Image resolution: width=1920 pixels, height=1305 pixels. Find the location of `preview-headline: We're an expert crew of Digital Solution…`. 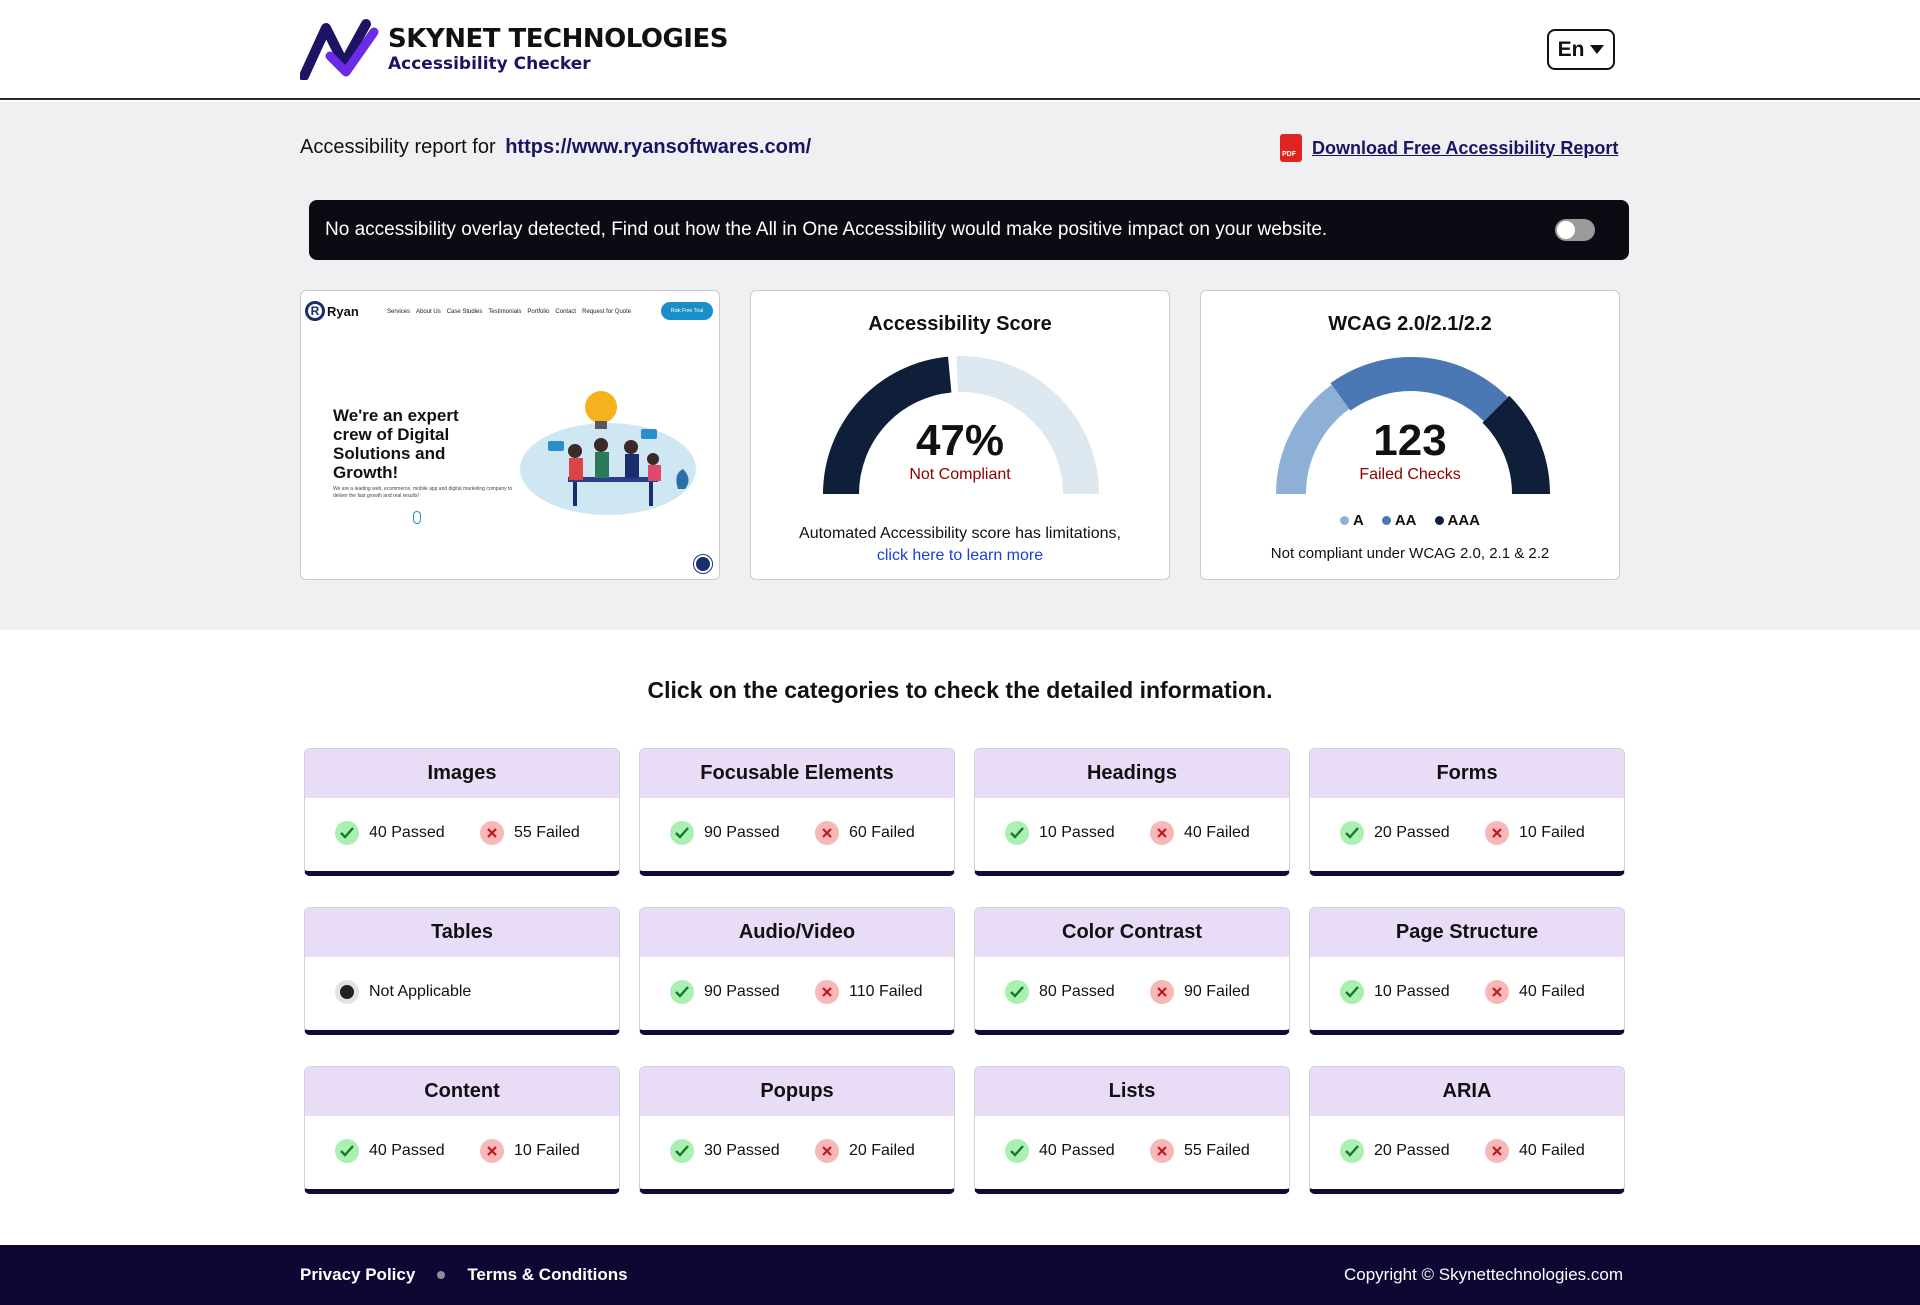

preview-headline: We're an expert crew of Digital Solution… is located at coordinates (396, 444).